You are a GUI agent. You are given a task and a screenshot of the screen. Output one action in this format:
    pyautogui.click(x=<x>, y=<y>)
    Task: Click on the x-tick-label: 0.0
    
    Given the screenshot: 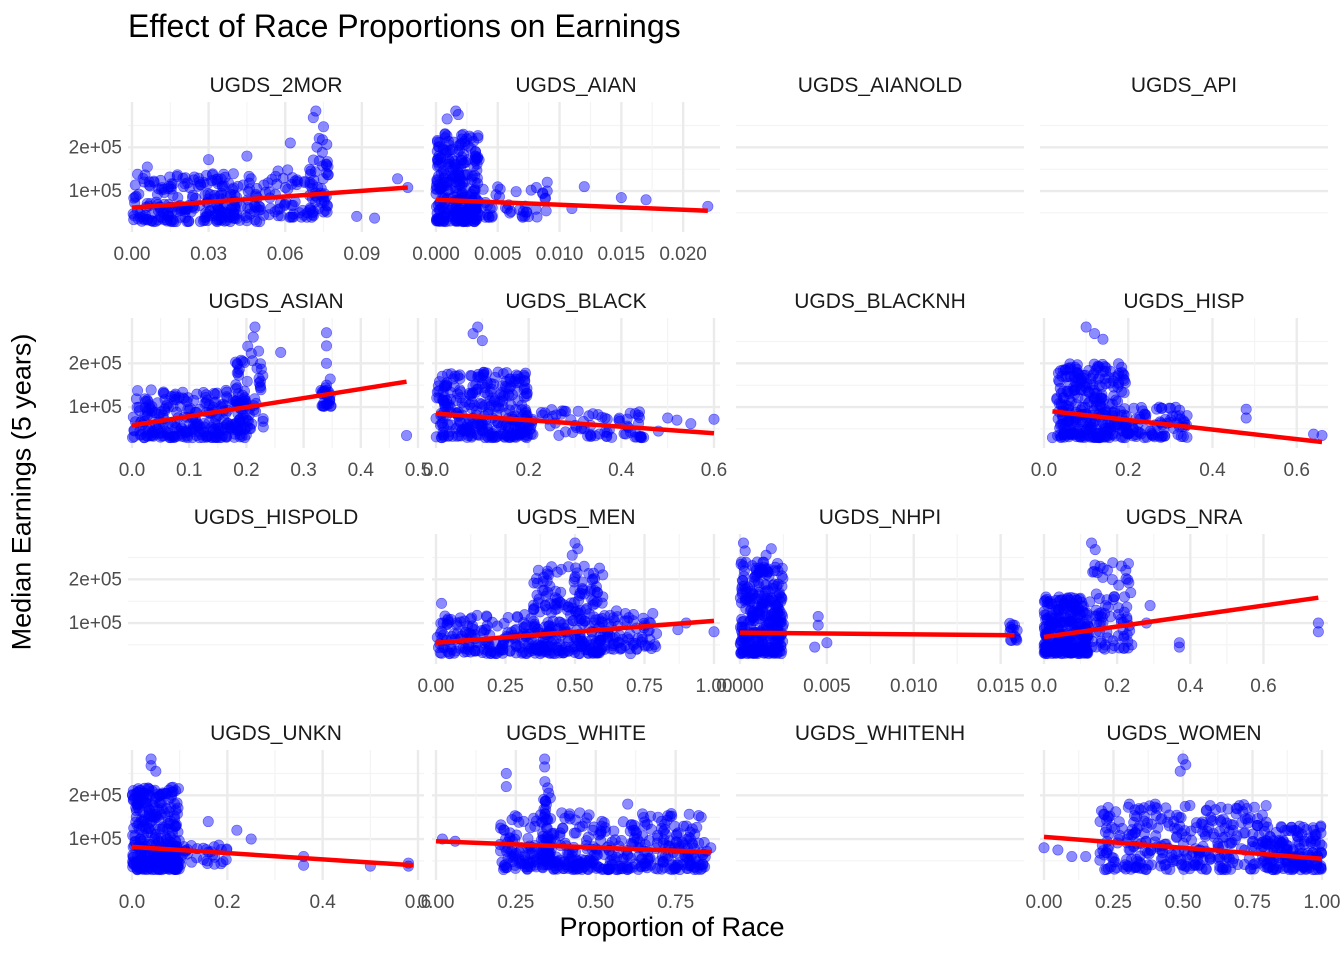 What is the action you would take?
    pyautogui.click(x=436, y=470)
    